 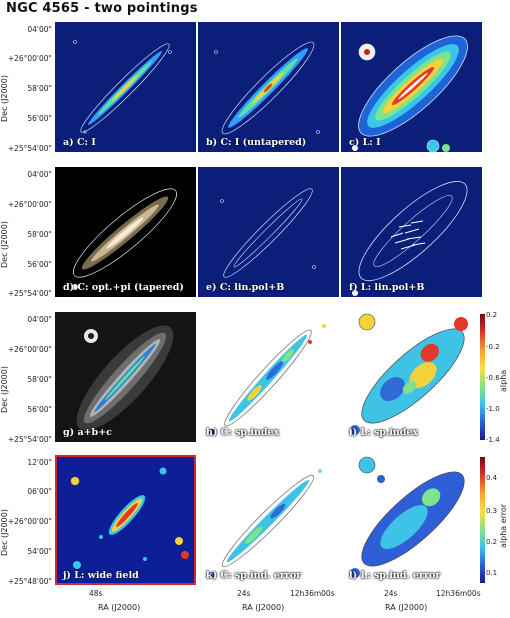 What do you see at coordinates (503, 380) in the screenshot?
I see `colorbar-alpha-label: alpha` at bounding box center [503, 380].